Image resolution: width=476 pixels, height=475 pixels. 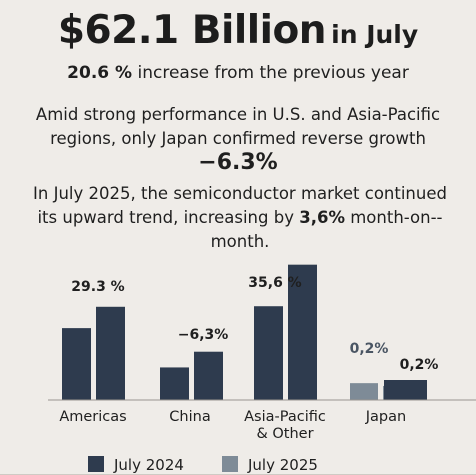 I want to click on data-label-0: 29.3 %, so click(x=97, y=287).